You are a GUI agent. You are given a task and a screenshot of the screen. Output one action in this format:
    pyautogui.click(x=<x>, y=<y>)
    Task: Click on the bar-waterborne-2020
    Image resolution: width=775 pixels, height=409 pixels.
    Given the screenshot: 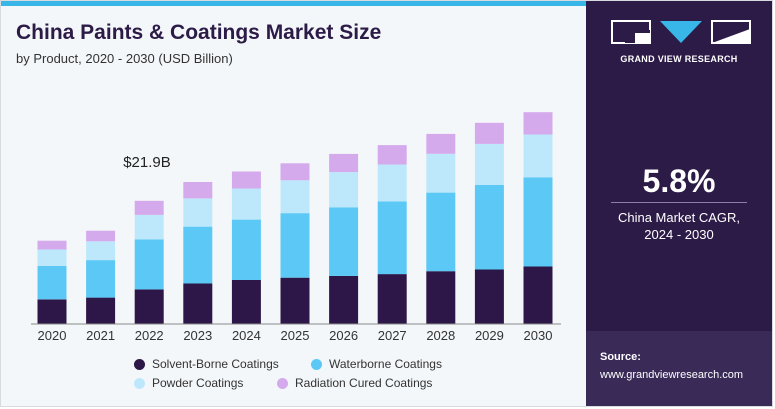 What is the action you would take?
    pyautogui.click(x=52, y=282)
    